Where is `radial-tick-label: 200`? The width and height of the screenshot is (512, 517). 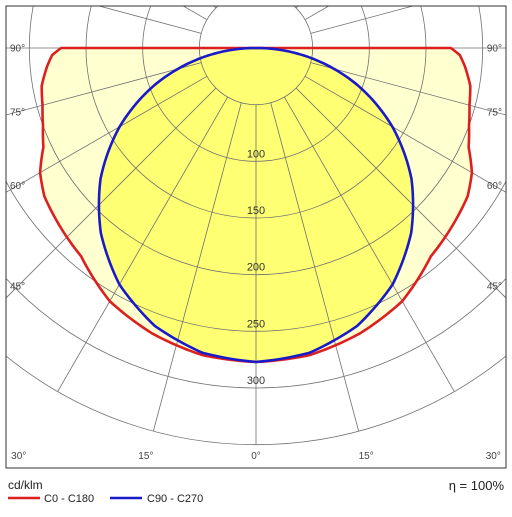
radial-tick-label: 200 is located at coordinates (256, 268).